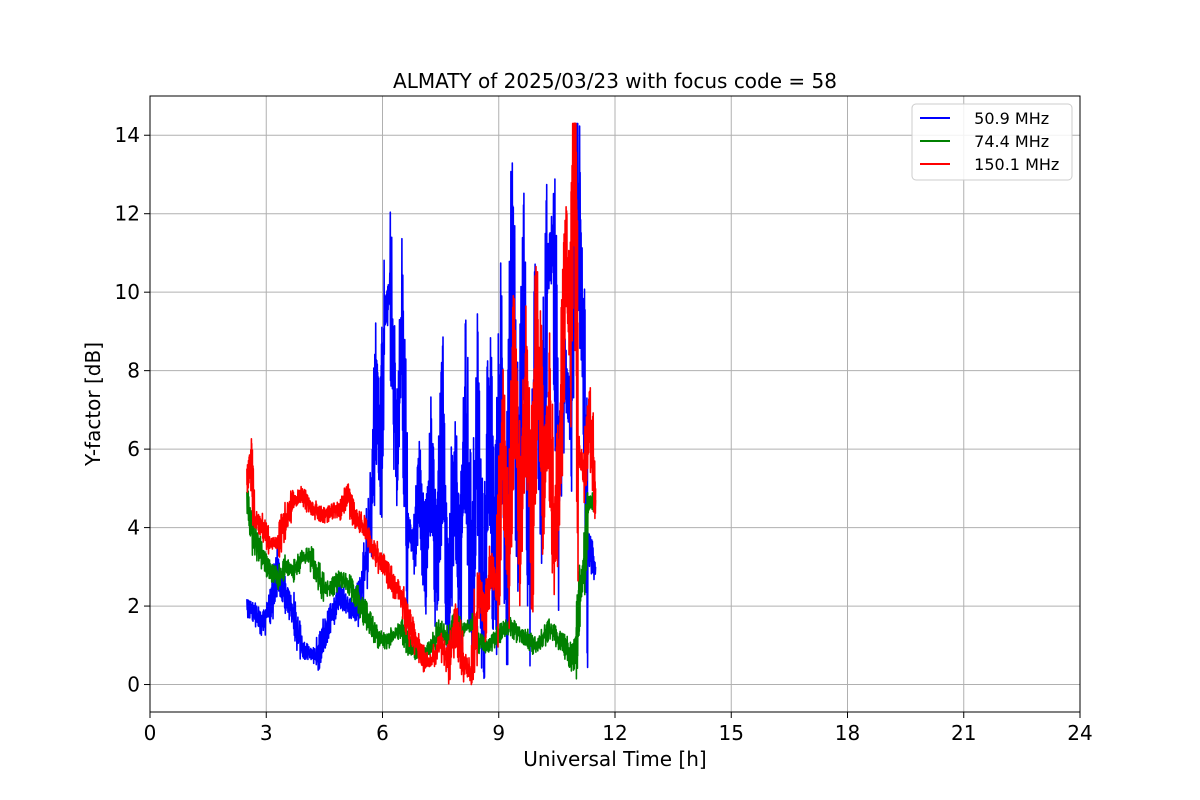 The image size is (1200, 800). I want to click on x-tick-label: 15, so click(731, 733).